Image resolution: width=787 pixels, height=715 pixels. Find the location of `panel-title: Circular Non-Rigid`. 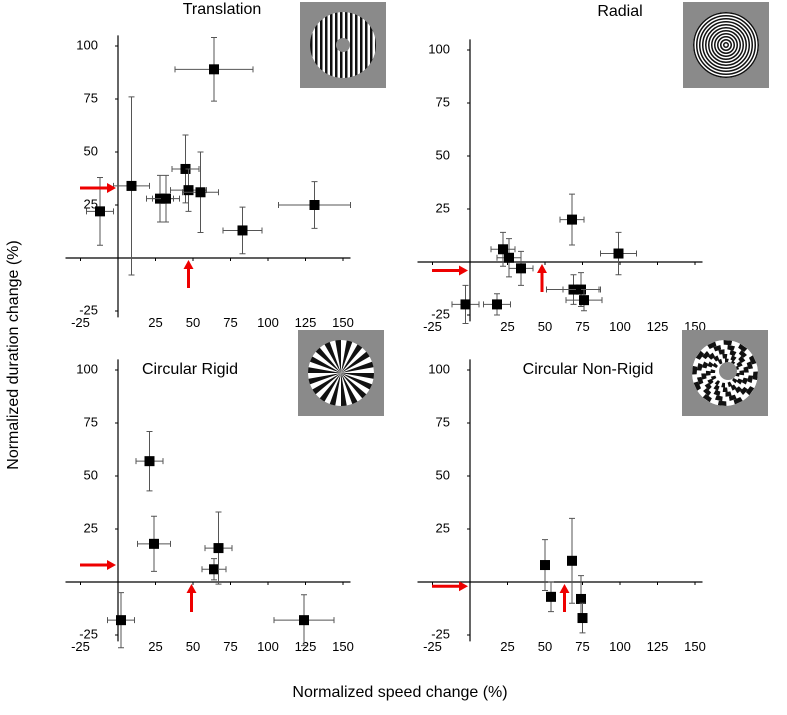

panel-title: Circular Non-Rigid is located at coordinates (588, 369).